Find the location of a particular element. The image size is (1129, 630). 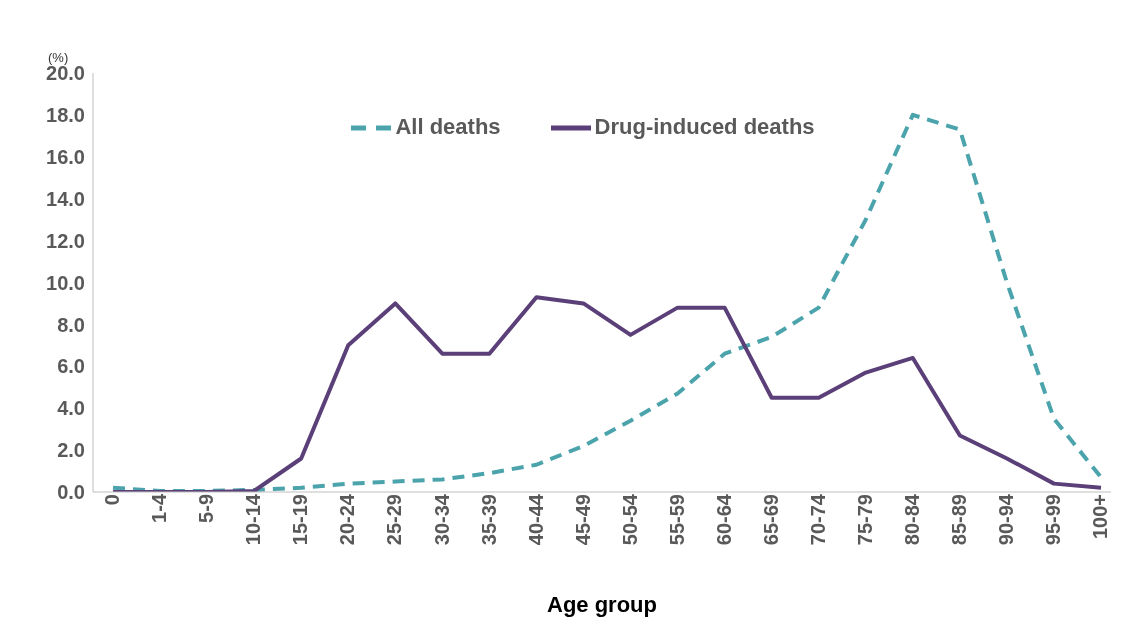

x-tick-label: 15-19 is located at coordinates (300, 520).